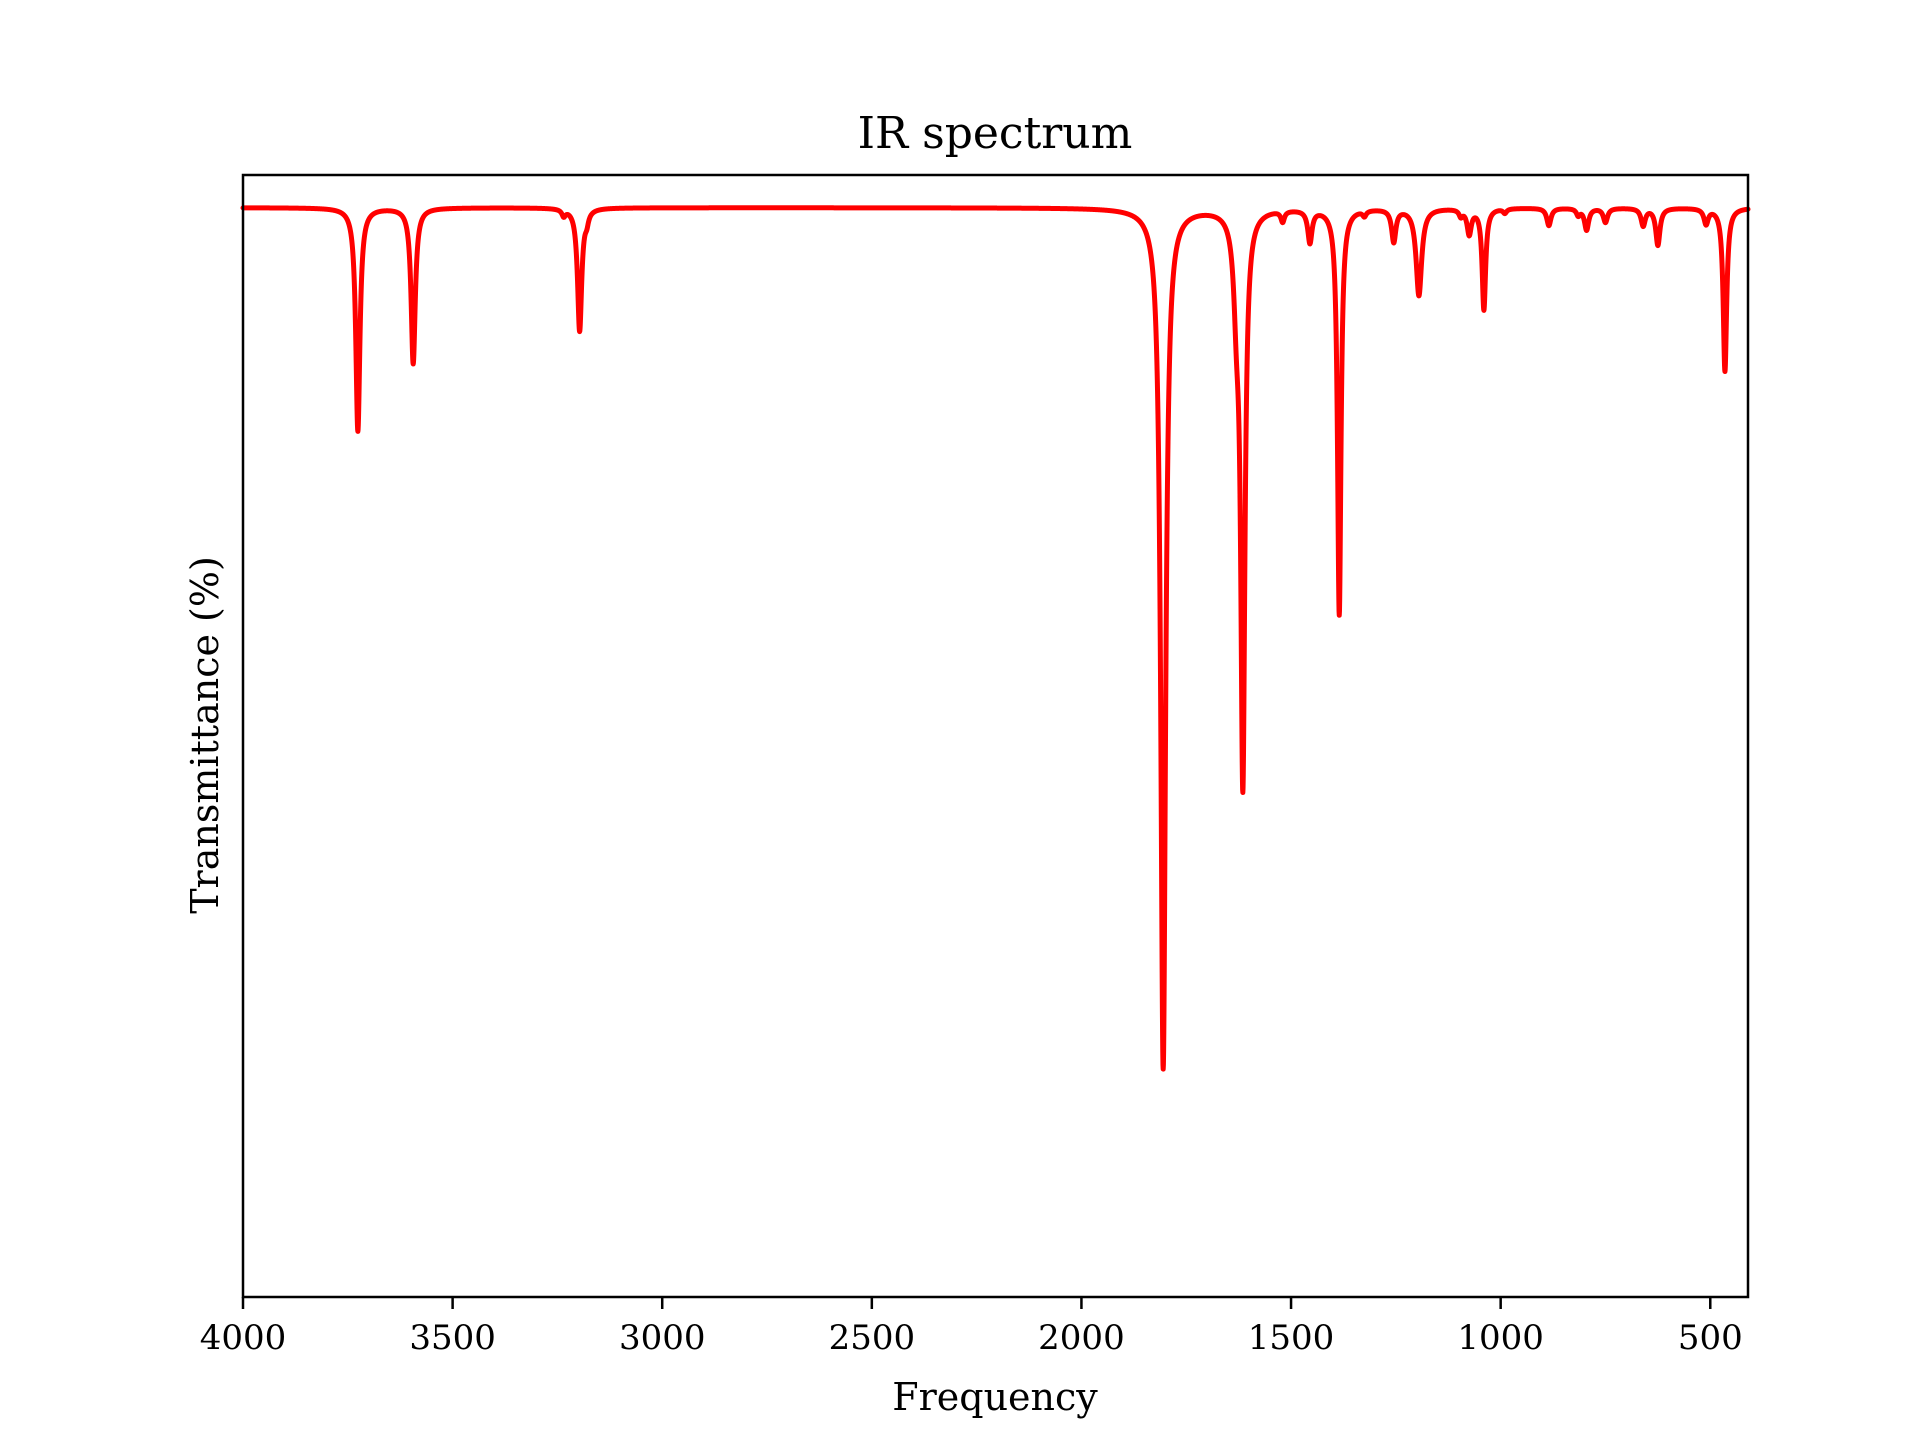 The height and width of the screenshot is (1440, 1920). Describe the element at coordinates (1710, 1338) in the screenshot. I see `x-tick-label: 500` at that location.